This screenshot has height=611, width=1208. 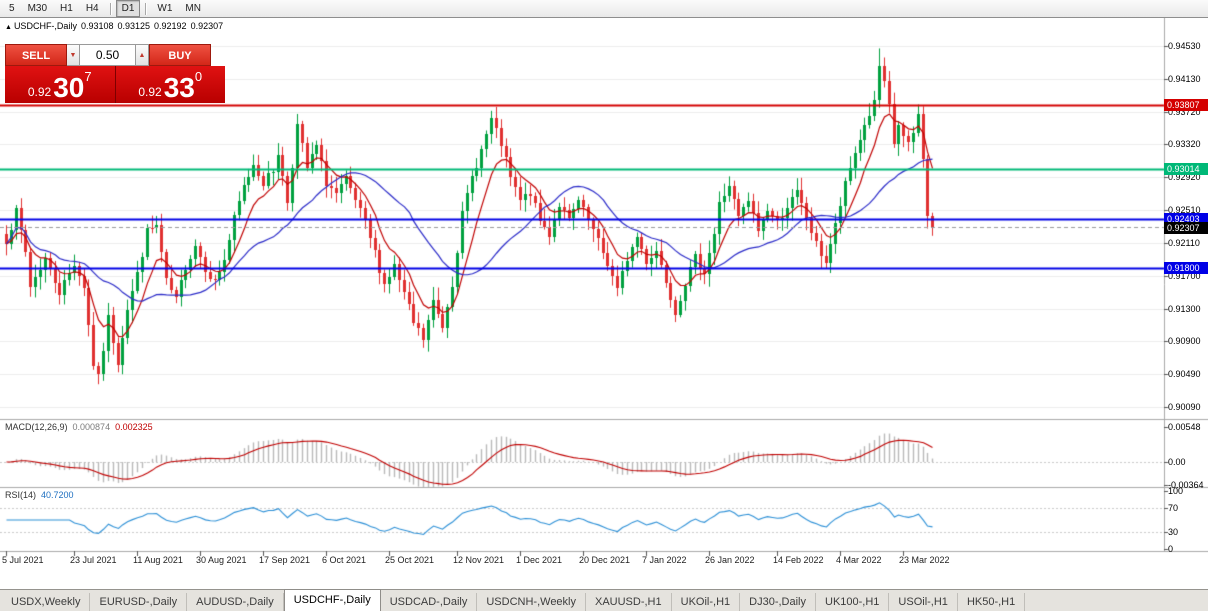 I want to click on chart-tab-ukoil-h1: UKOil-,H1, so click(x=706, y=602).